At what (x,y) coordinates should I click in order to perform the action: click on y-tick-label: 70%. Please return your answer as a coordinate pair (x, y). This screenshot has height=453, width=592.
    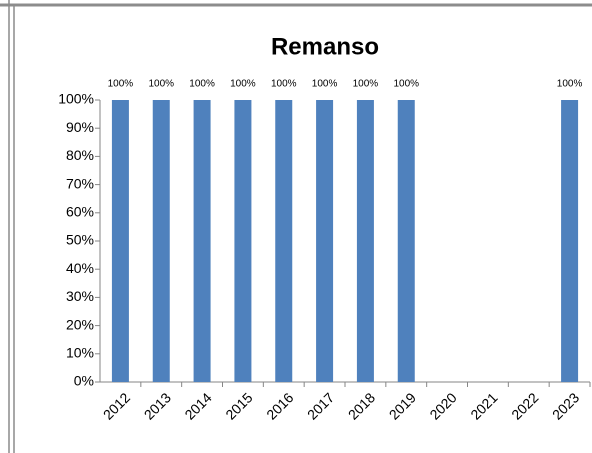
    Looking at the image, I should click on (80, 183).